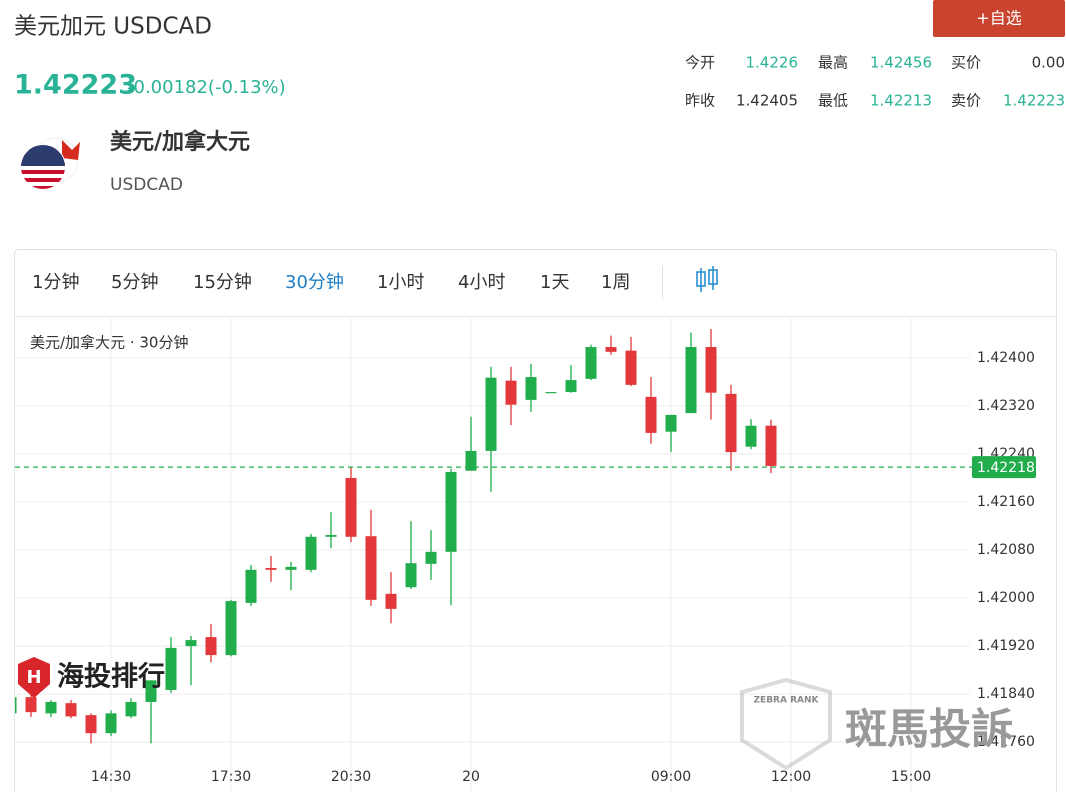 The width and height of the screenshot is (1066, 796). Describe the element at coordinates (615, 282) in the screenshot. I see `interval-tab: 1周` at that location.